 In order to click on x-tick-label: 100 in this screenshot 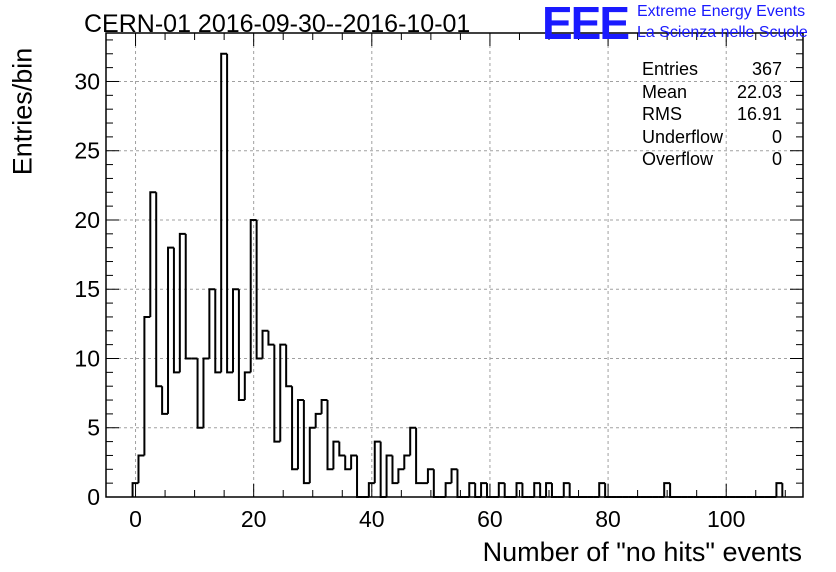, I will do `click(726, 519)`.